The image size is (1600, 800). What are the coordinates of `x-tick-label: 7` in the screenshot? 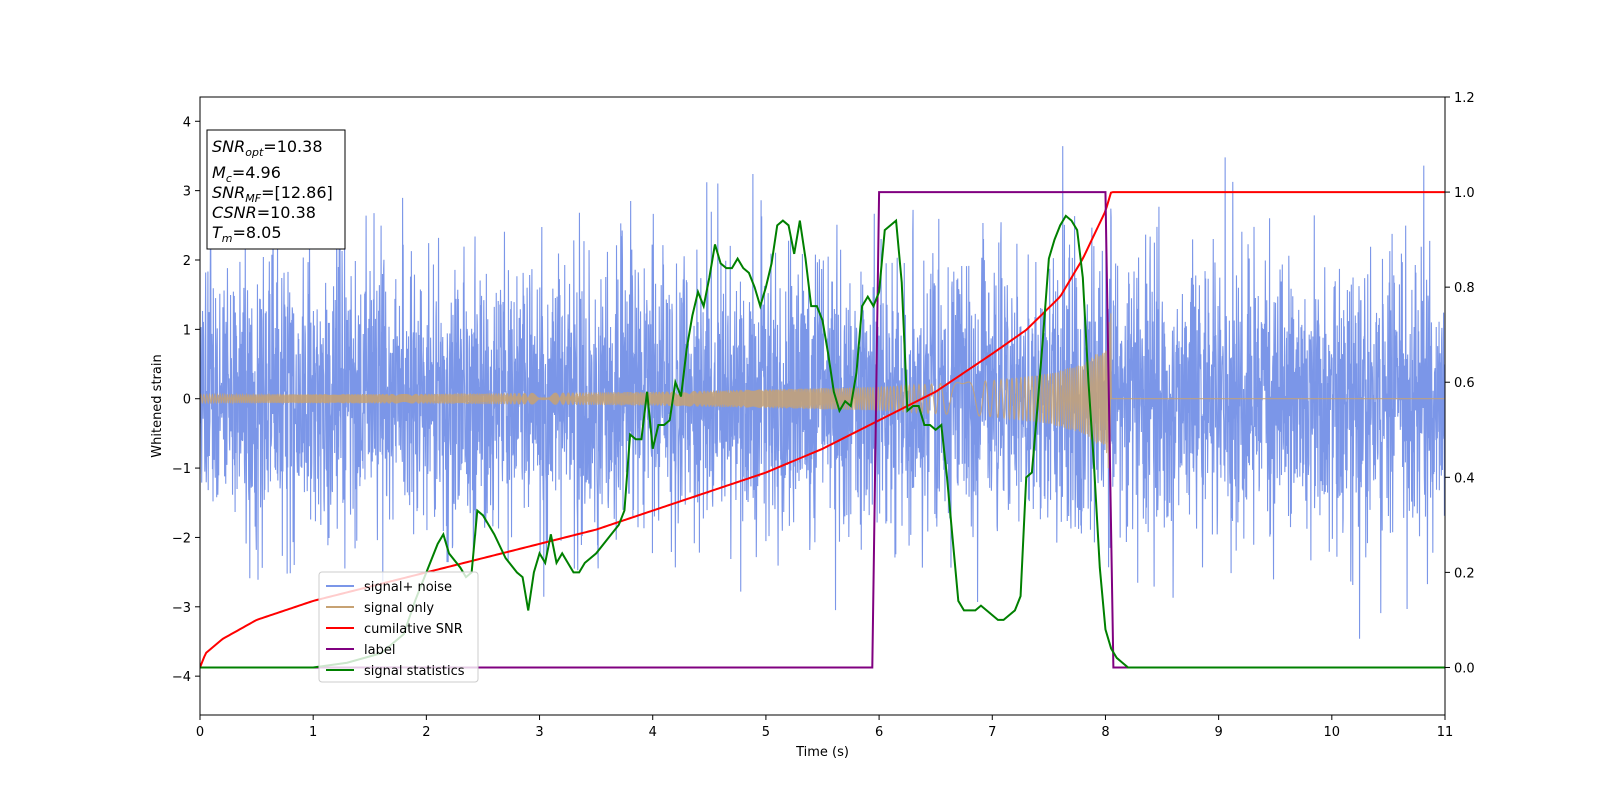 It's located at (992, 732).